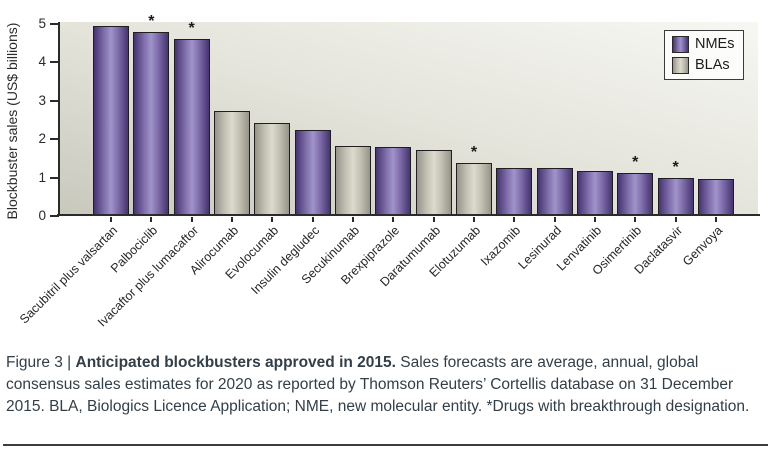  I want to click on y-tick-label: 1, so click(42, 177).